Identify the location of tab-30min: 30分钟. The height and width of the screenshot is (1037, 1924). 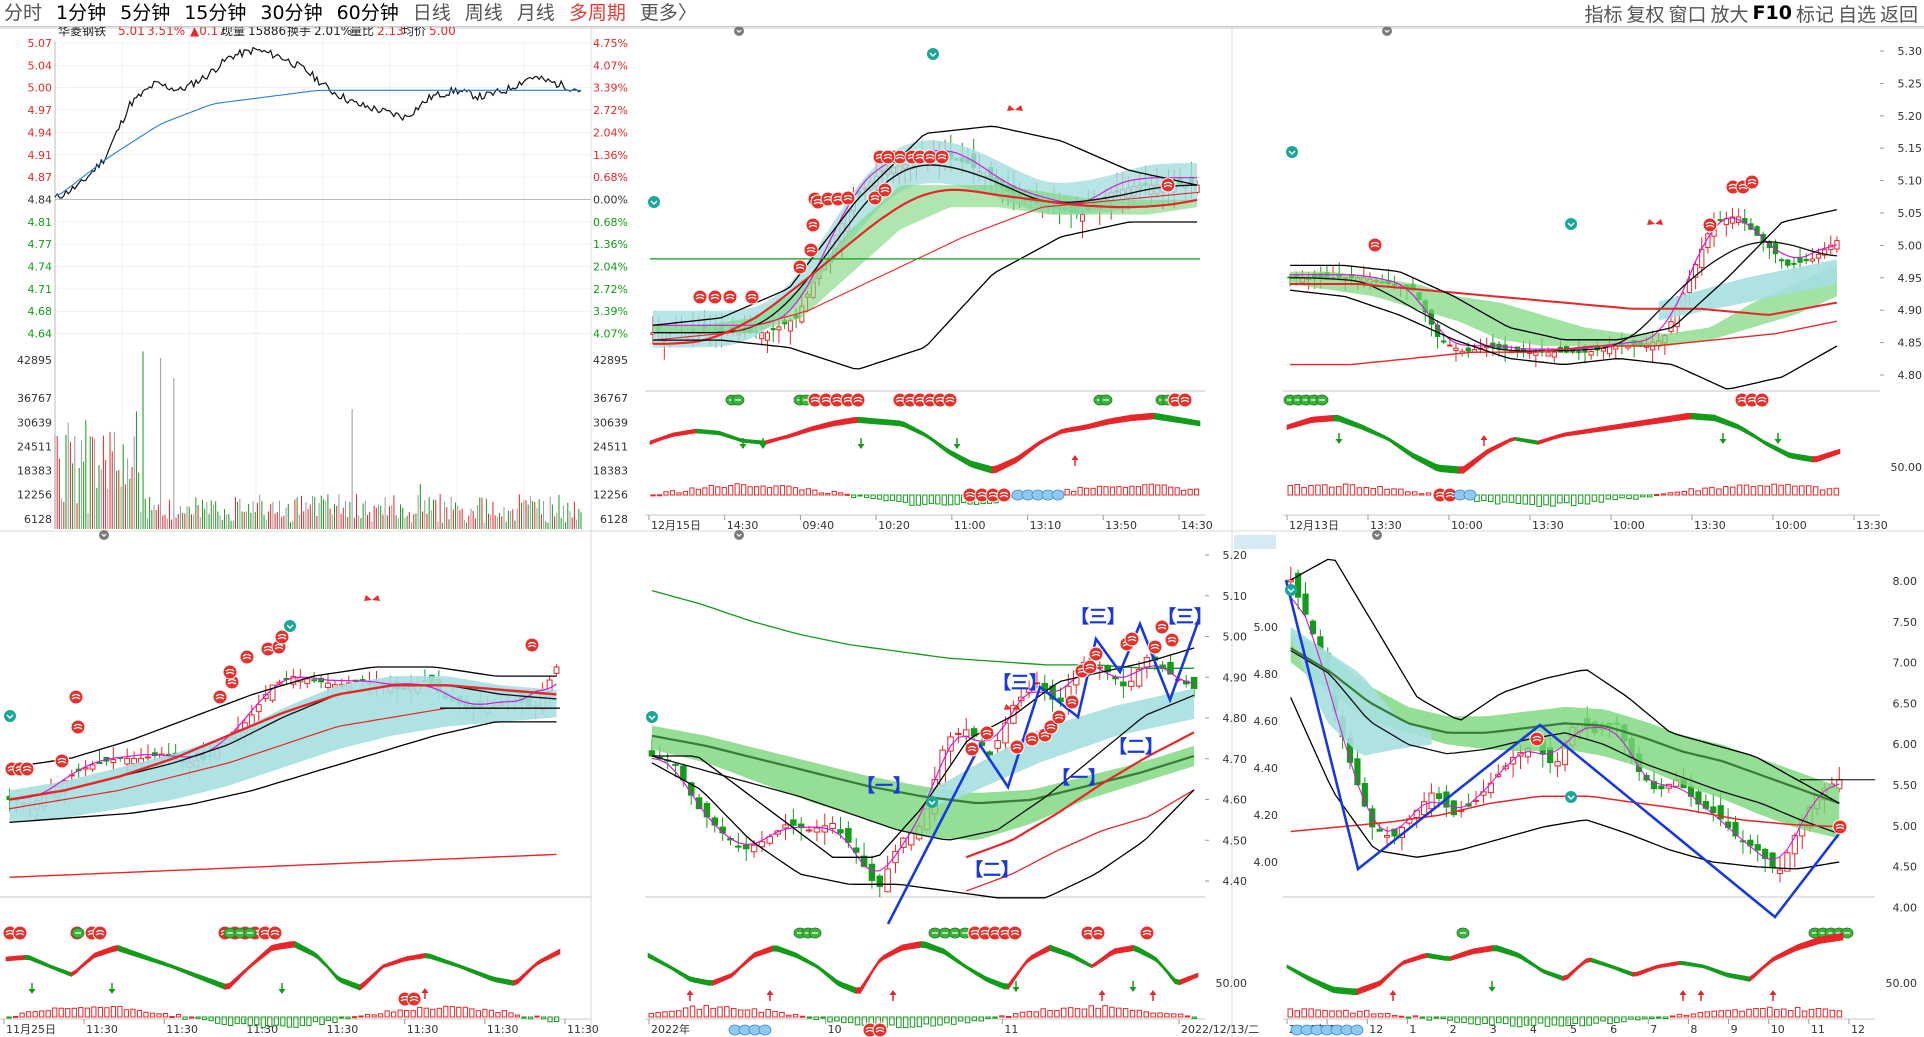
(291, 13).